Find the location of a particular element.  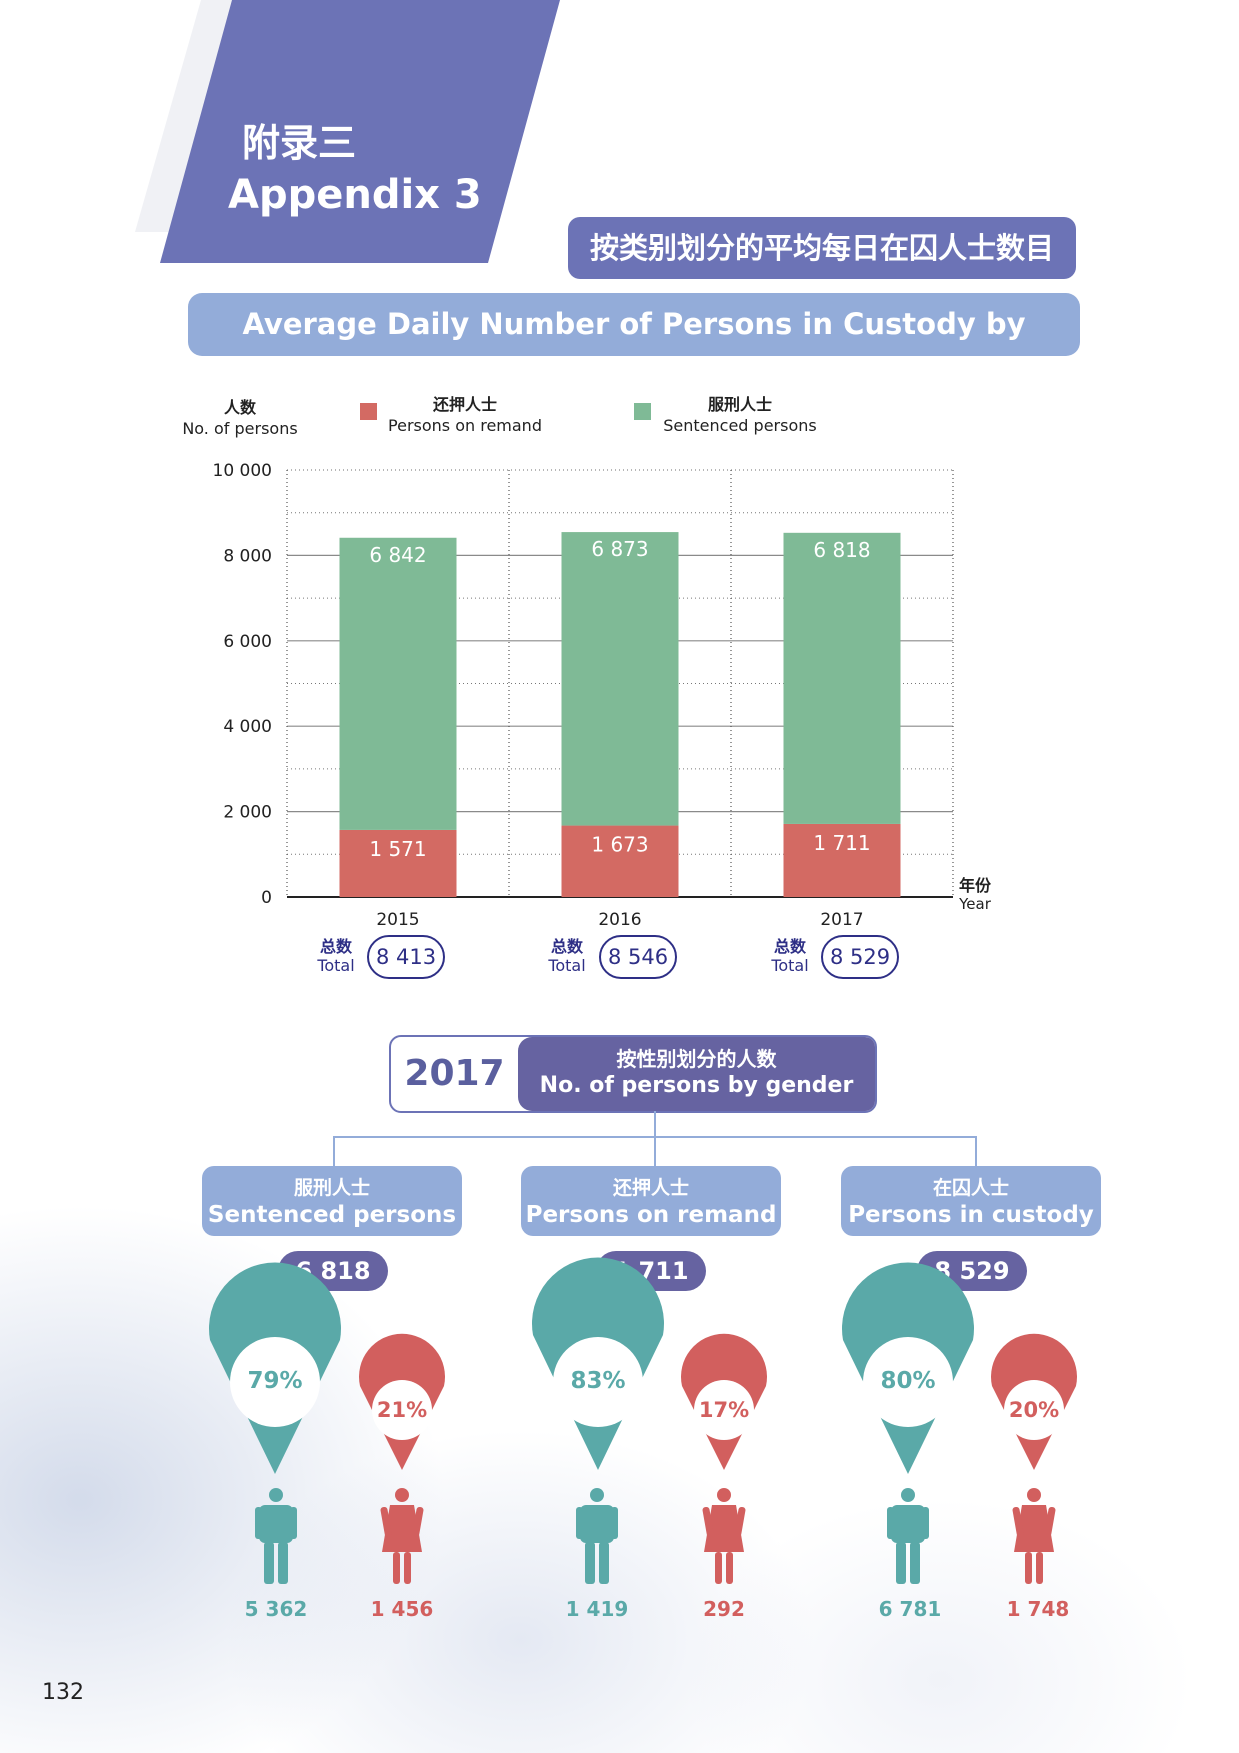

total-label-2015: 总数 Total is located at coordinates (336, 956).